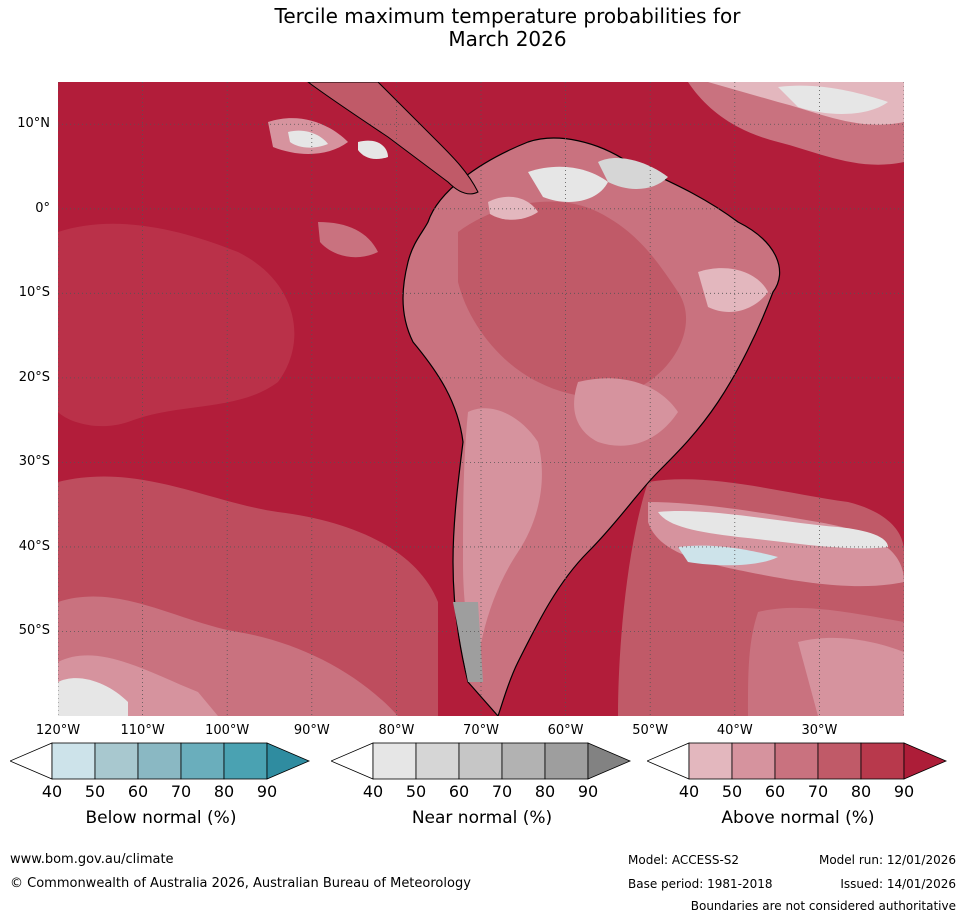 The image size is (965, 919). What do you see at coordinates (34, 631) in the screenshot?
I see `latitude-label: 50°S` at bounding box center [34, 631].